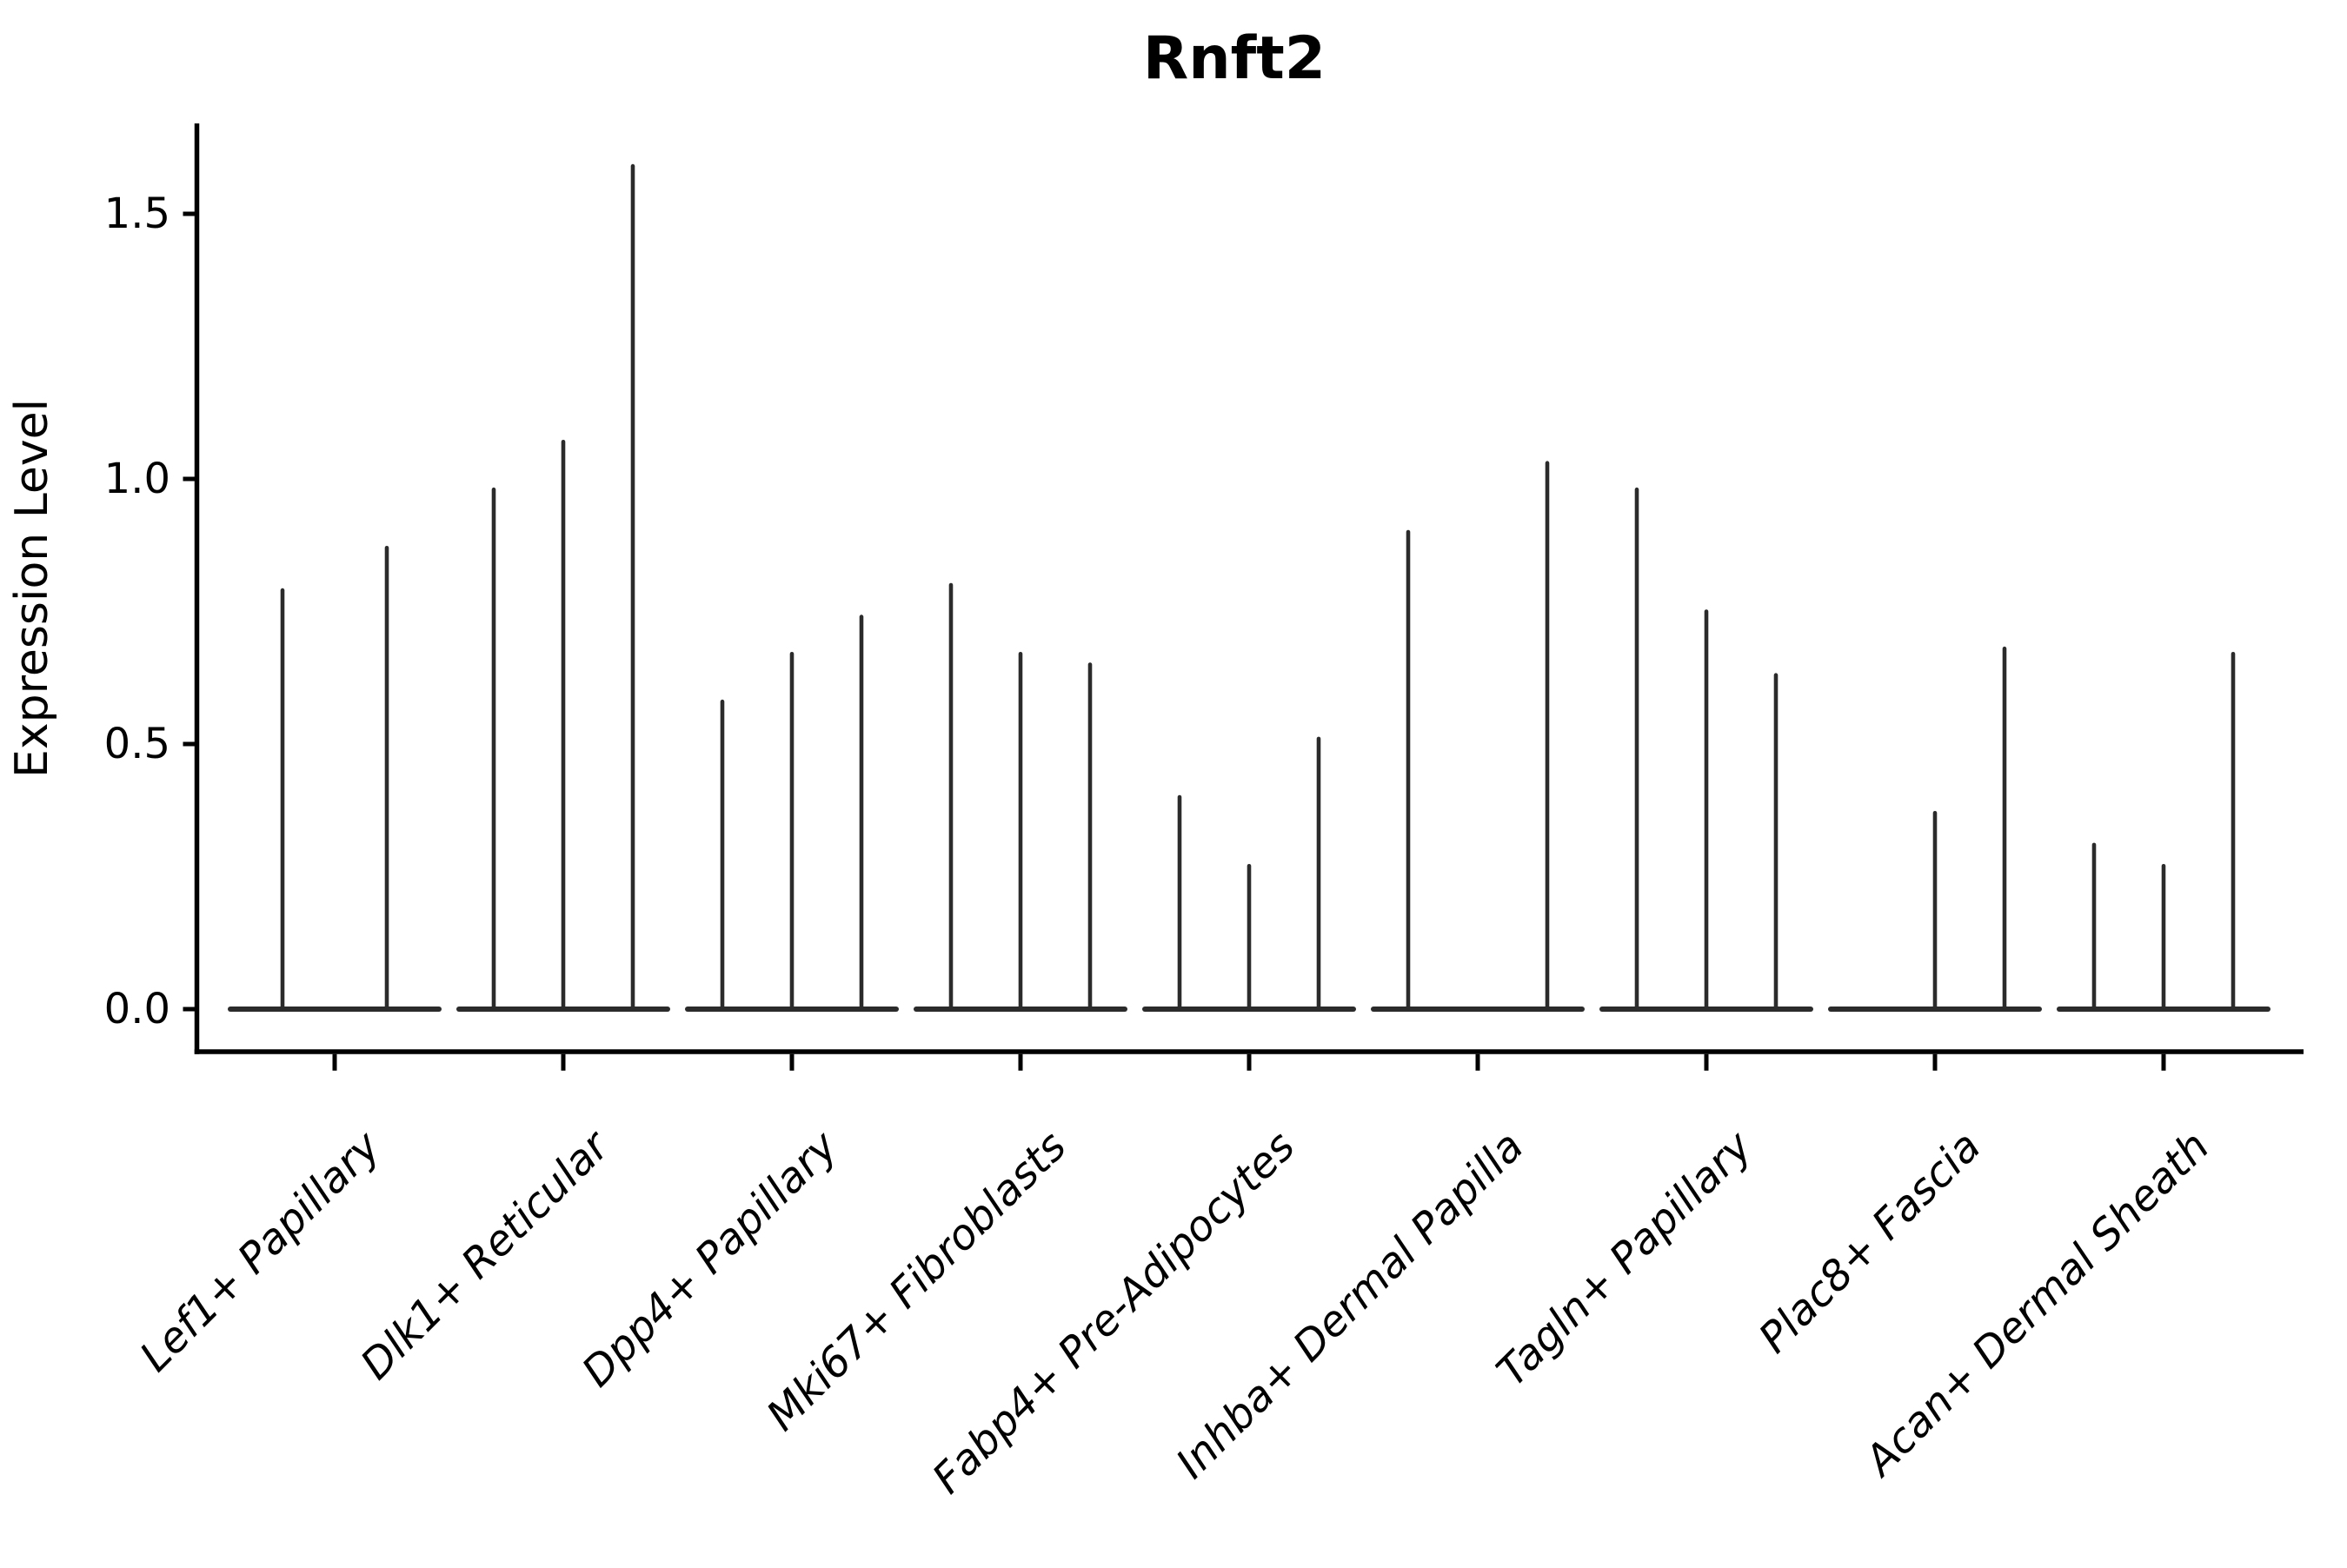 The height and width of the screenshot is (1568, 2347). I want to click on y-tick-label: 1.0, so click(137, 479).